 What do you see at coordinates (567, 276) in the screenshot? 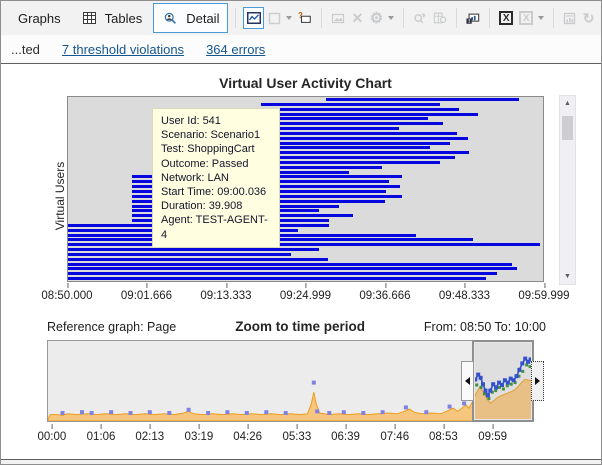
I see `scrollbar-down-icon: ▼` at bounding box center [567, 276].